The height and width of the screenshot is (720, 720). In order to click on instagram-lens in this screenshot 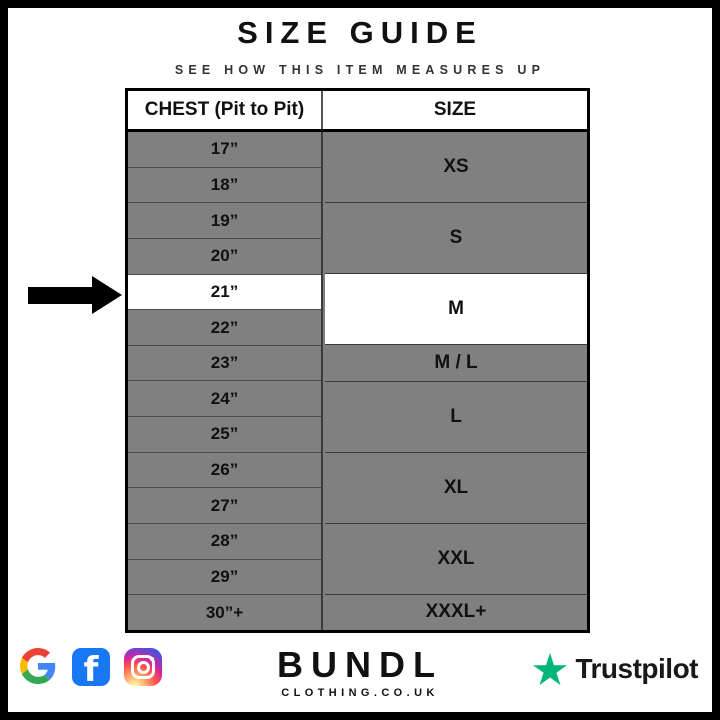, I will do `click(143, 667)`.